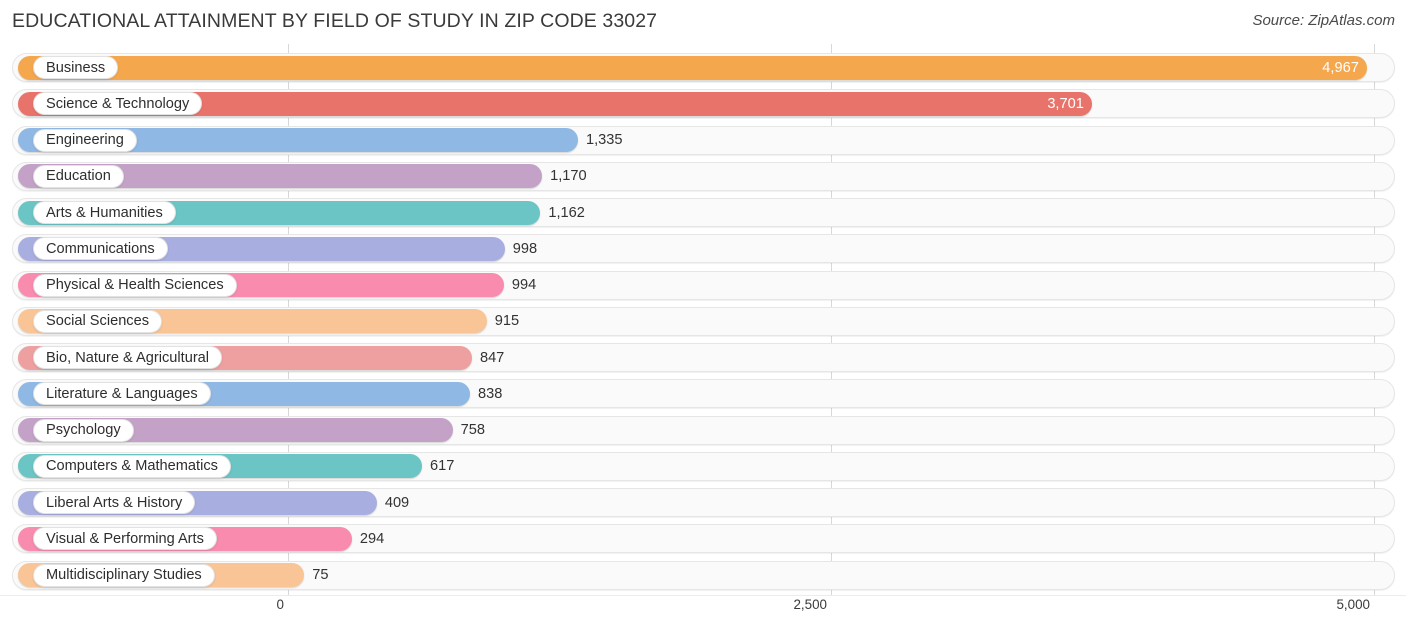  Describe the element at coordinates (703, 140) in the screenshot. I see `table-row: Engineering 1,335` at that location.